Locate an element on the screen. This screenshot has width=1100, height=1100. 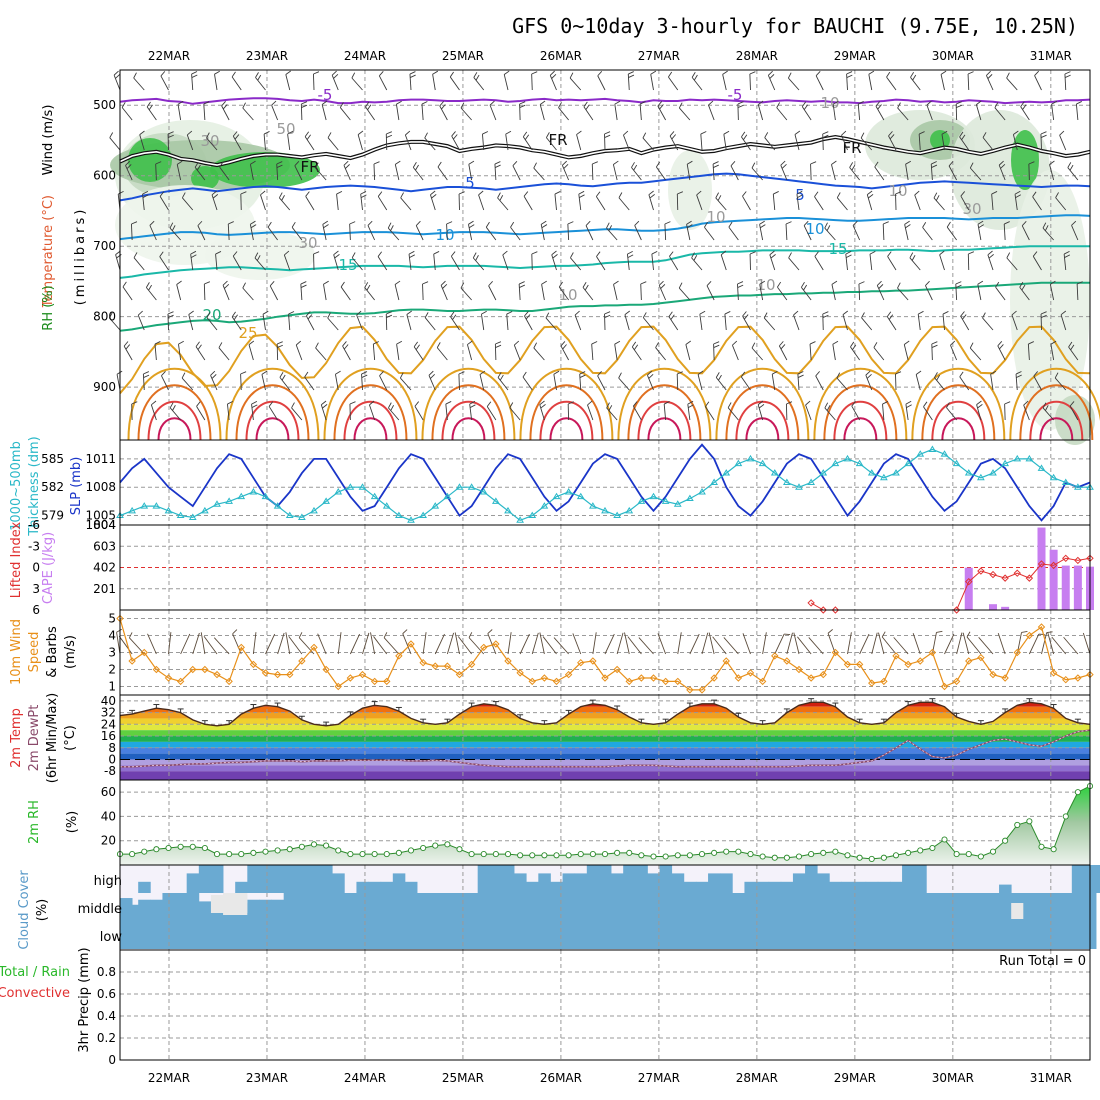
wind10m-ylabel-4: (m/s) is located at coordinates (70, 652).